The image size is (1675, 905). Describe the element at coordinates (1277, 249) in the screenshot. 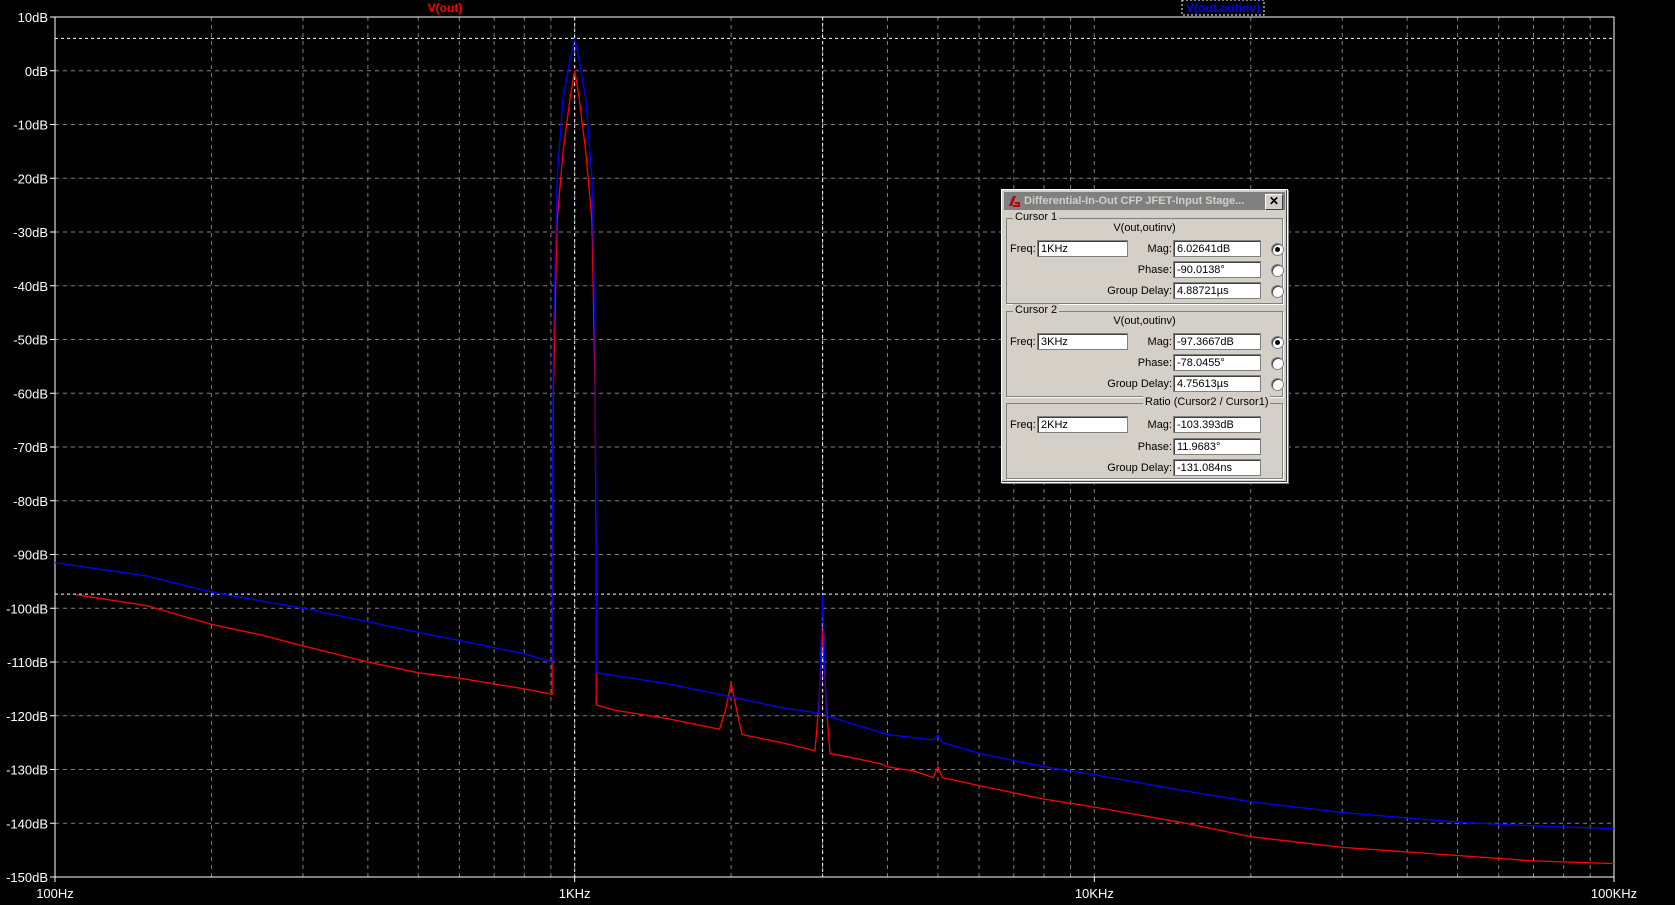

I see `cursor1-mag-radio` at that location.